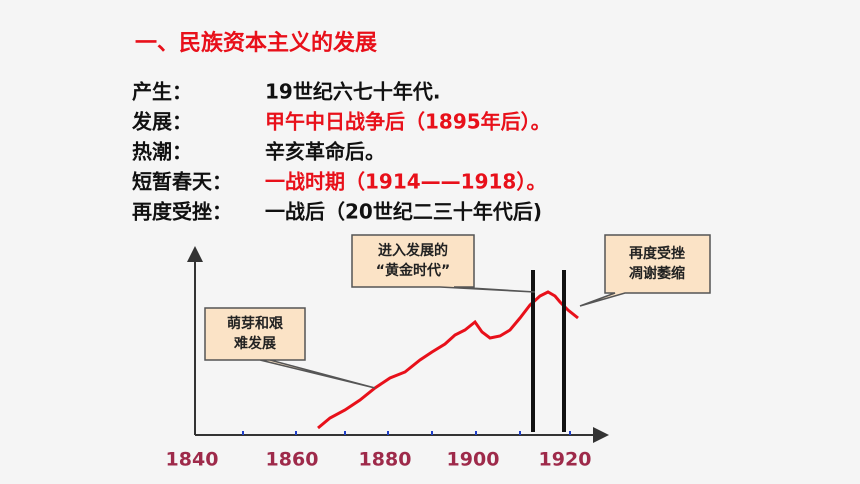 The width and height of the screenshot is (860, 484). I want to click on x-axis-label: 1840, so click(192, 460).